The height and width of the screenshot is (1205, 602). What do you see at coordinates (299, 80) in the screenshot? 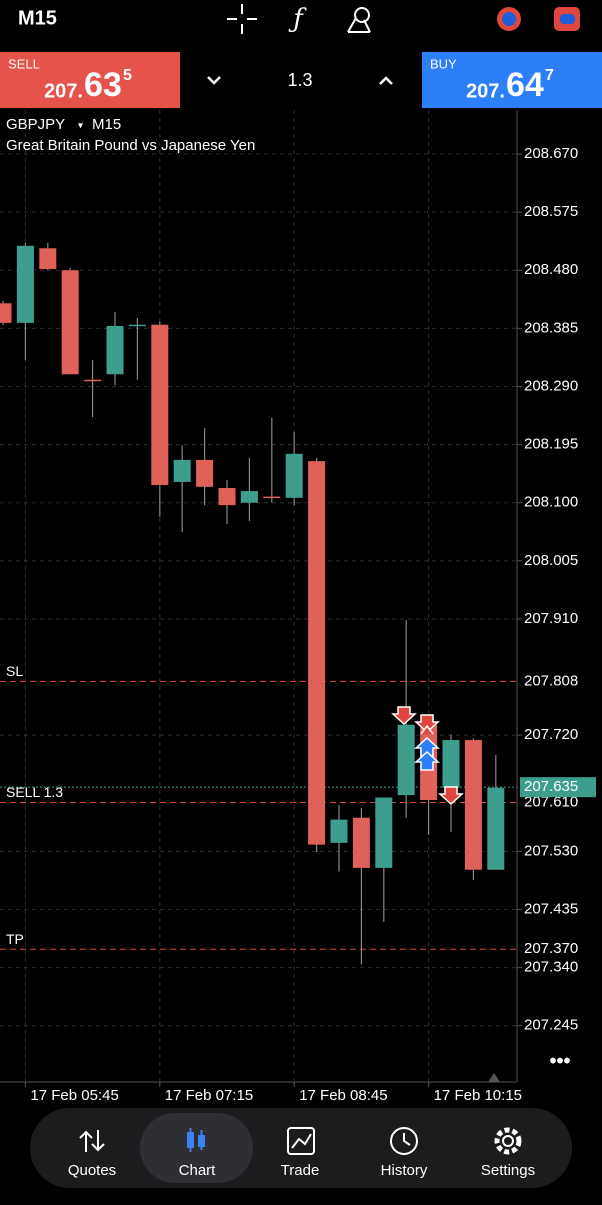
I see `volume: 1.3` at bounding box center [299, 80].